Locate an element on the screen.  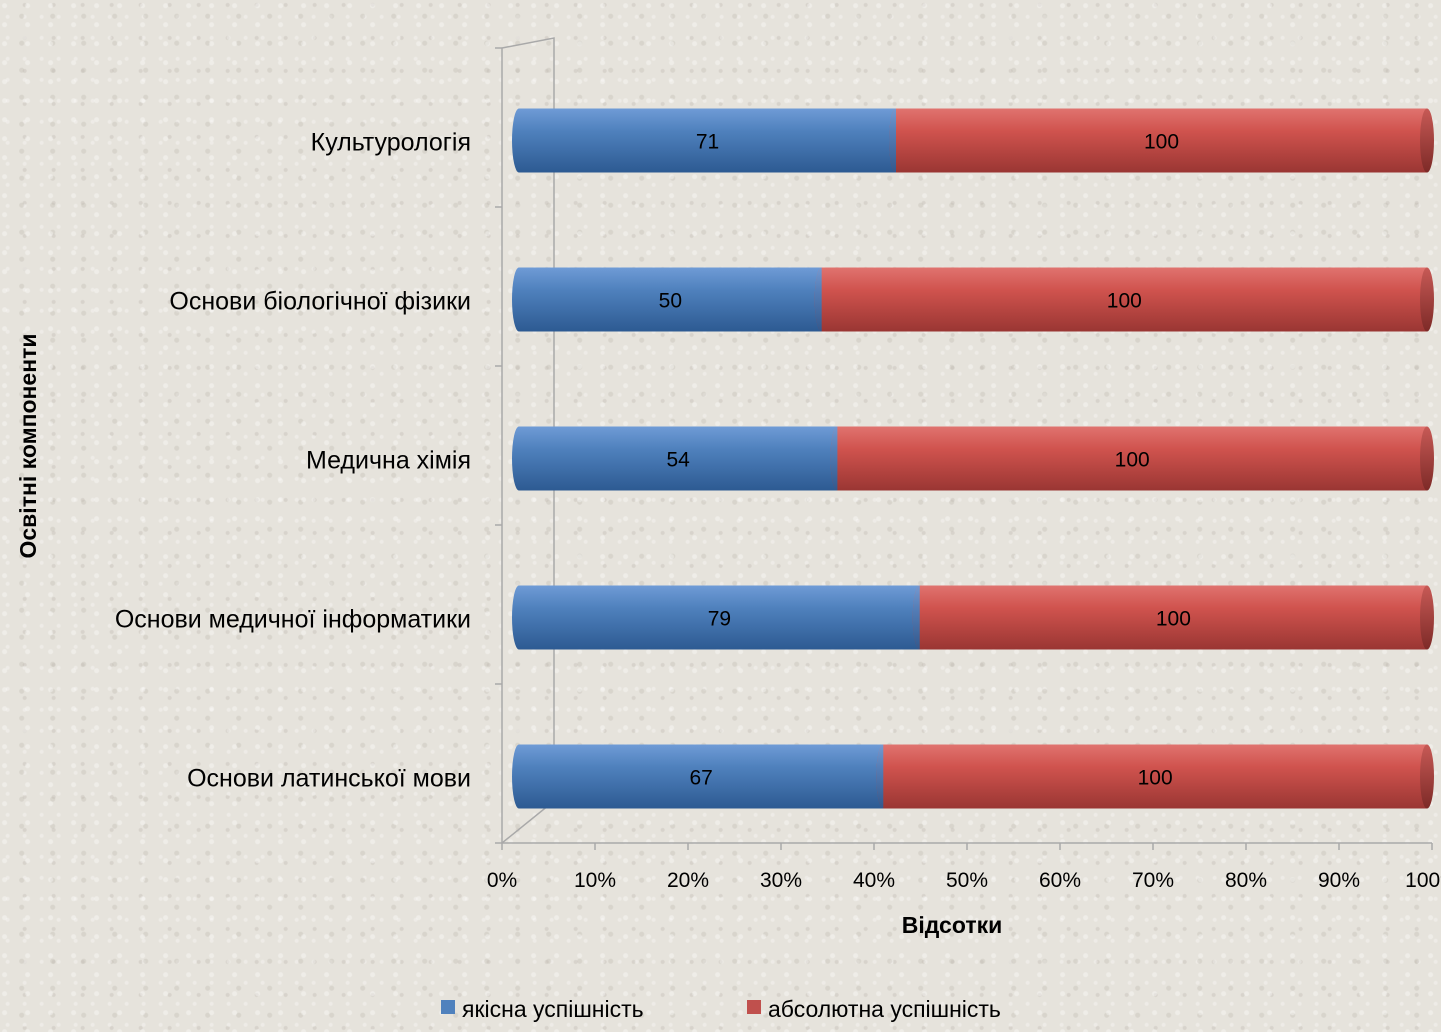
data-label: 67 is located at coordinates (700, 778).